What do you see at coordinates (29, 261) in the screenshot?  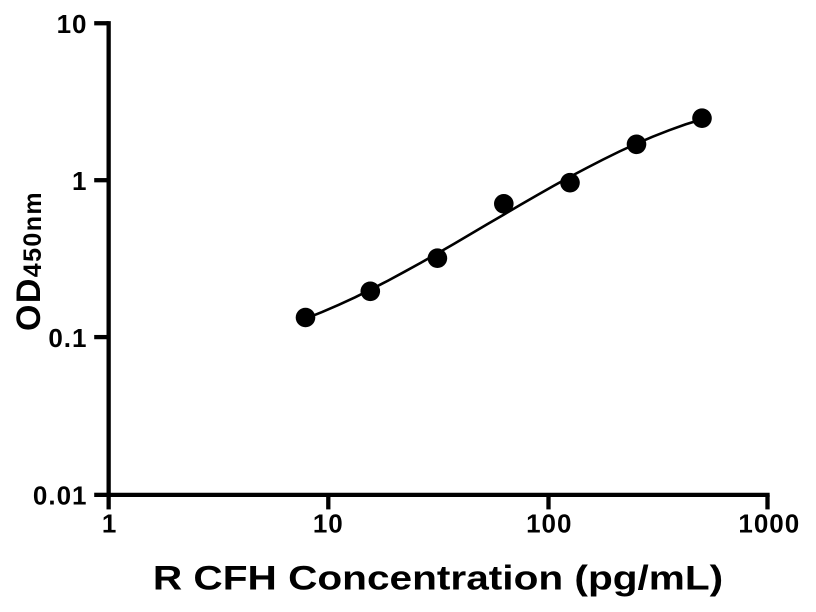 I see `svg-text: OD450nm` at bounding box center [29, 261].